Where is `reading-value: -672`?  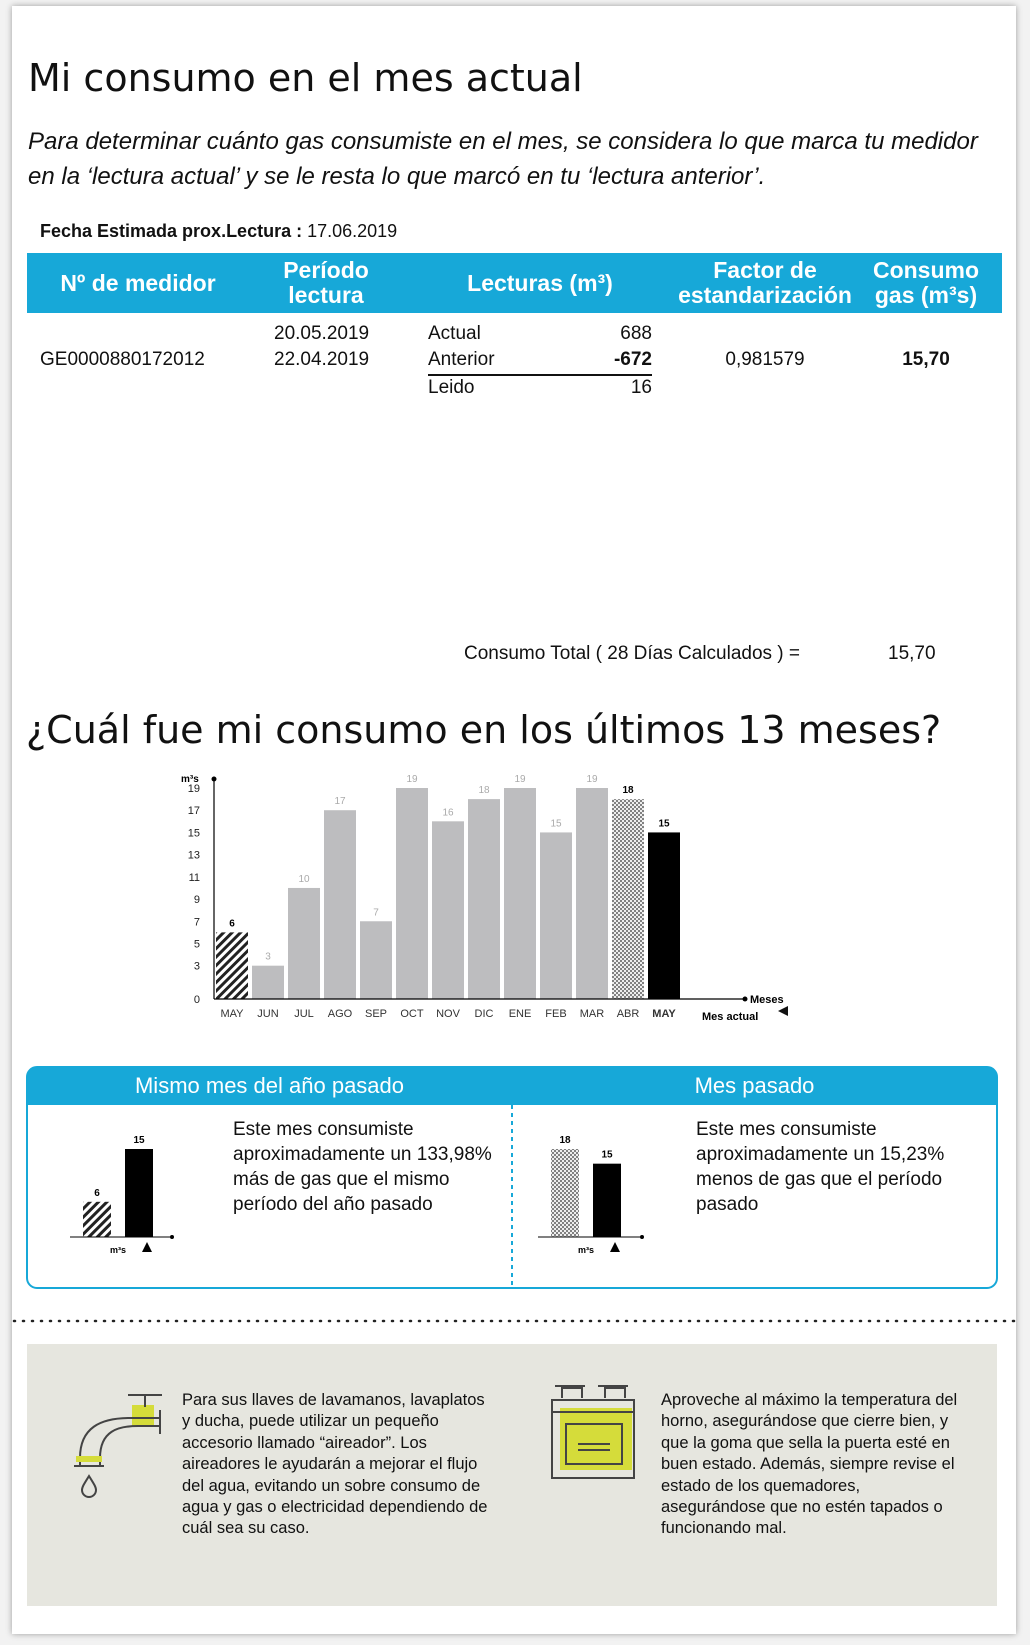 reading-value: -672 is located at coordinates (632, 359).